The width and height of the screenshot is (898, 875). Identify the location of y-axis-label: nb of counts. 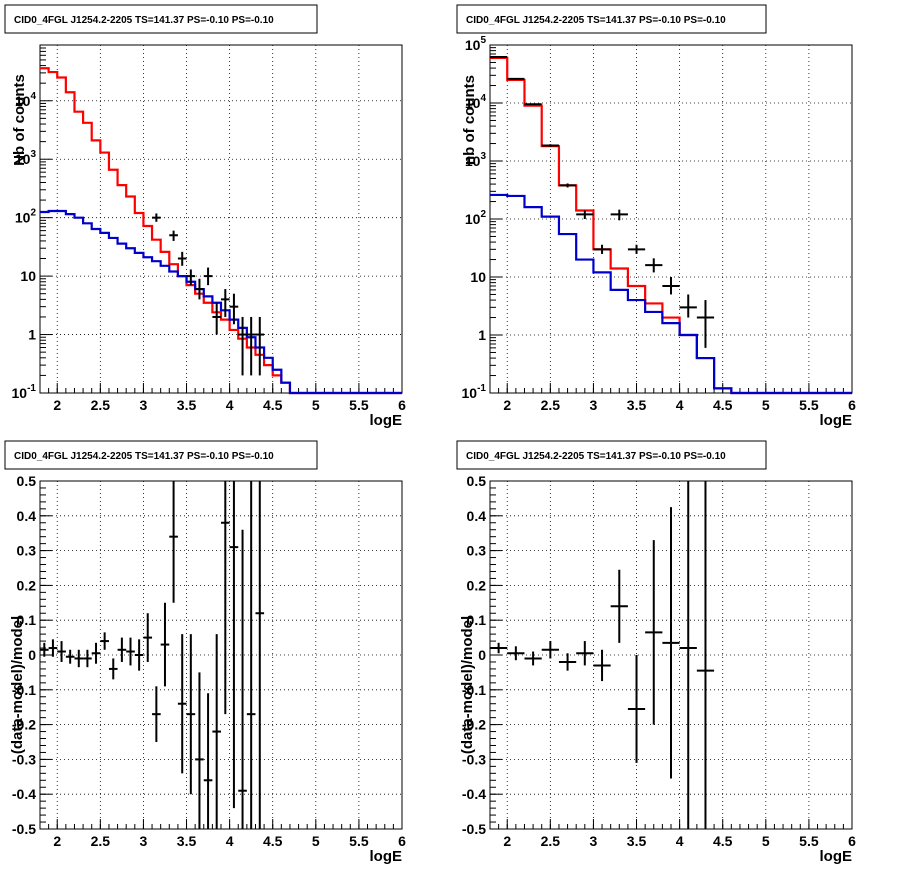
(469, 120).